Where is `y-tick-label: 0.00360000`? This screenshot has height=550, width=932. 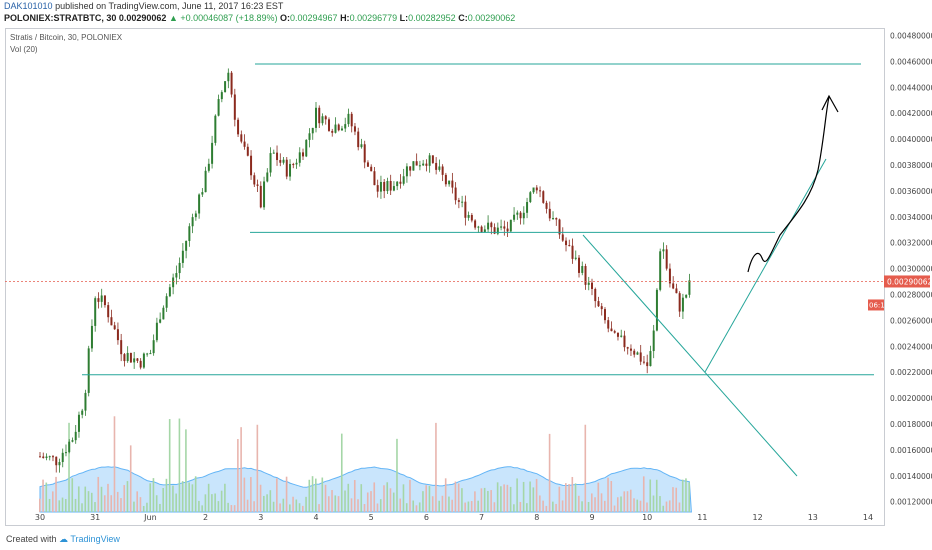 y-tick-label: 0.00360000 is located at coordinates (911, 191).